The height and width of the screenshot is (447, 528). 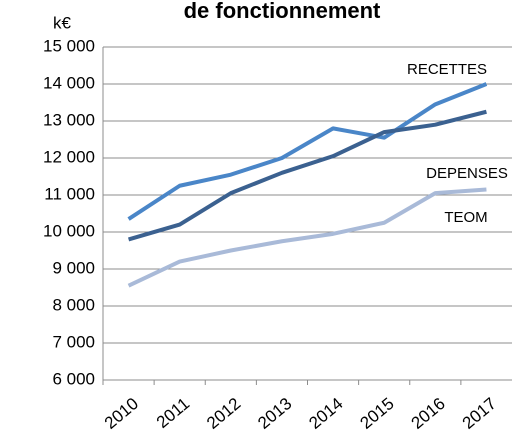 I want to click on series-label: TEOM, so click(x=465, y=217).